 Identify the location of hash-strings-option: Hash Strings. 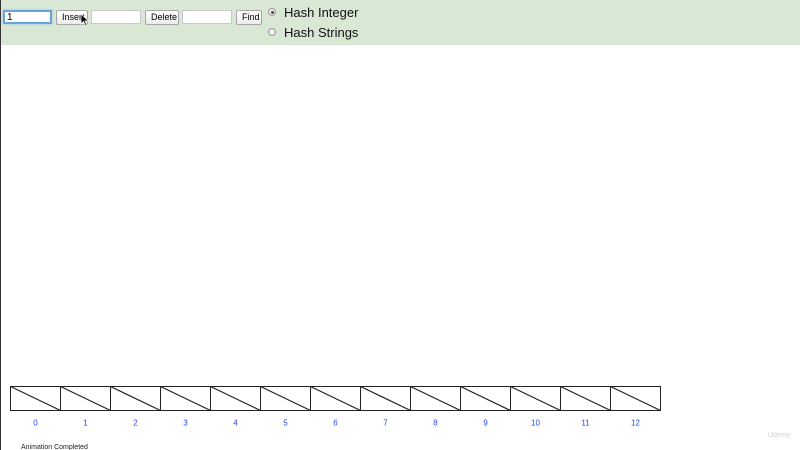
(313, 32).